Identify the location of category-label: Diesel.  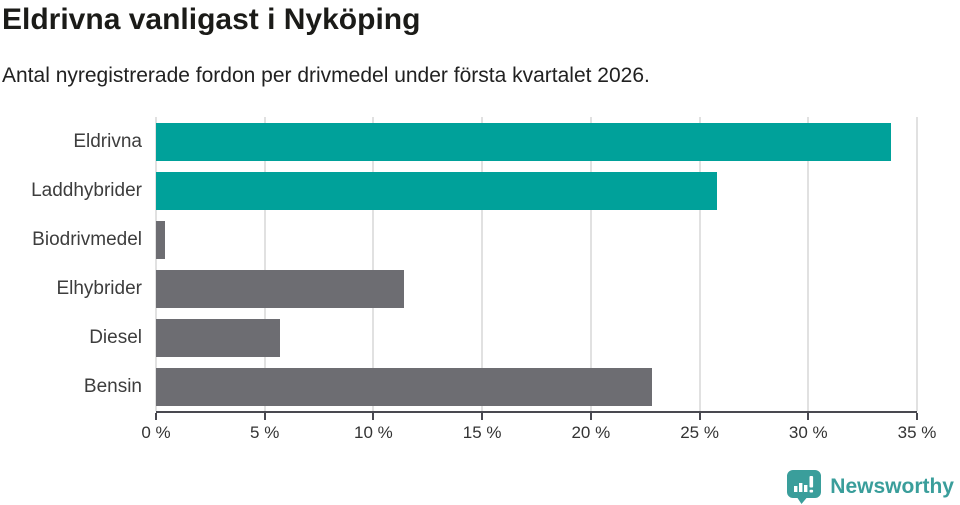
(115, 337).